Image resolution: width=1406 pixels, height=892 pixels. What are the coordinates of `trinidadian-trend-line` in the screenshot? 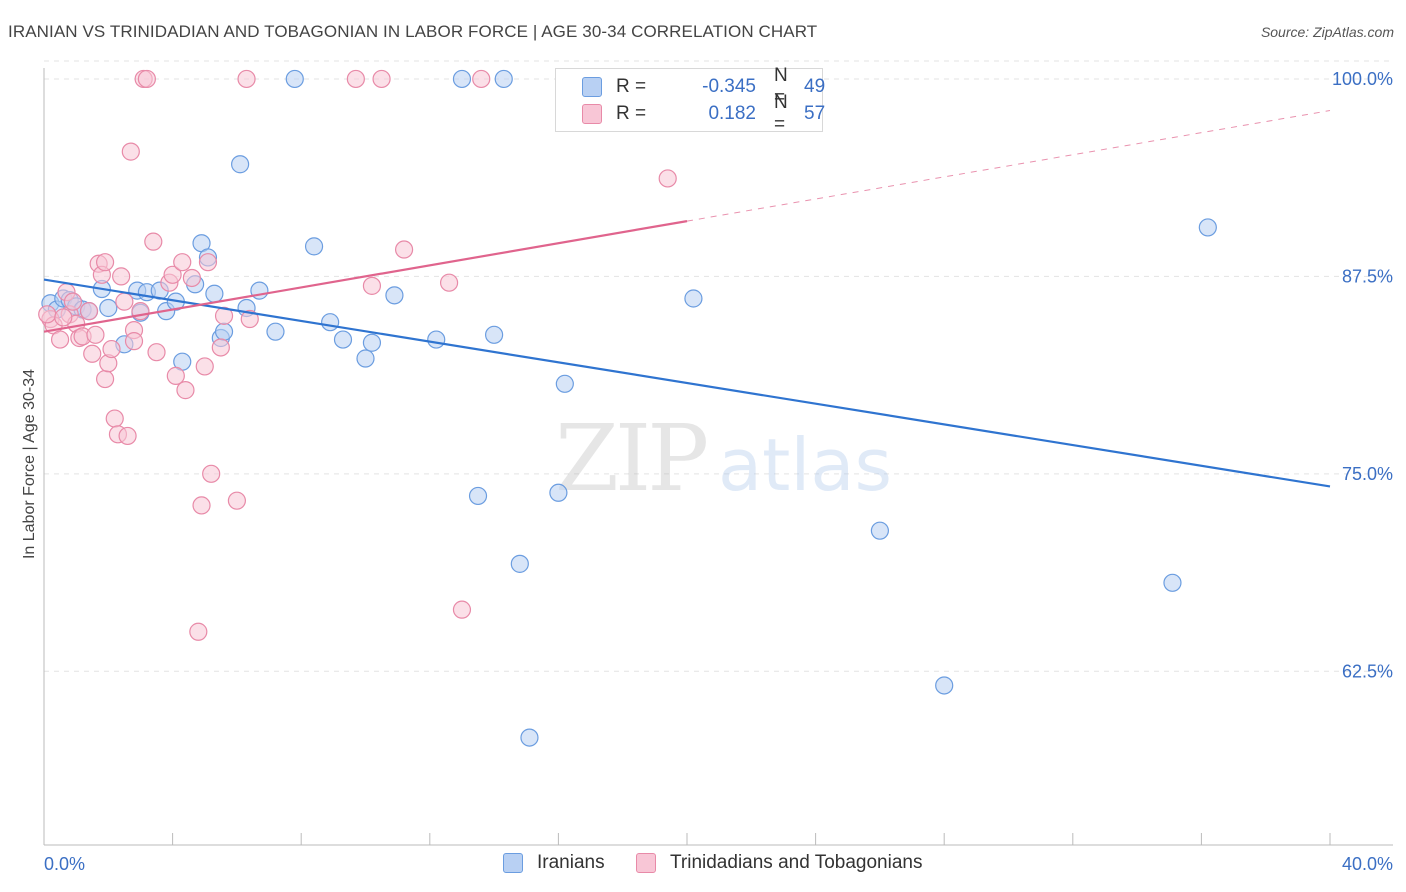 It's located at (365, 276).